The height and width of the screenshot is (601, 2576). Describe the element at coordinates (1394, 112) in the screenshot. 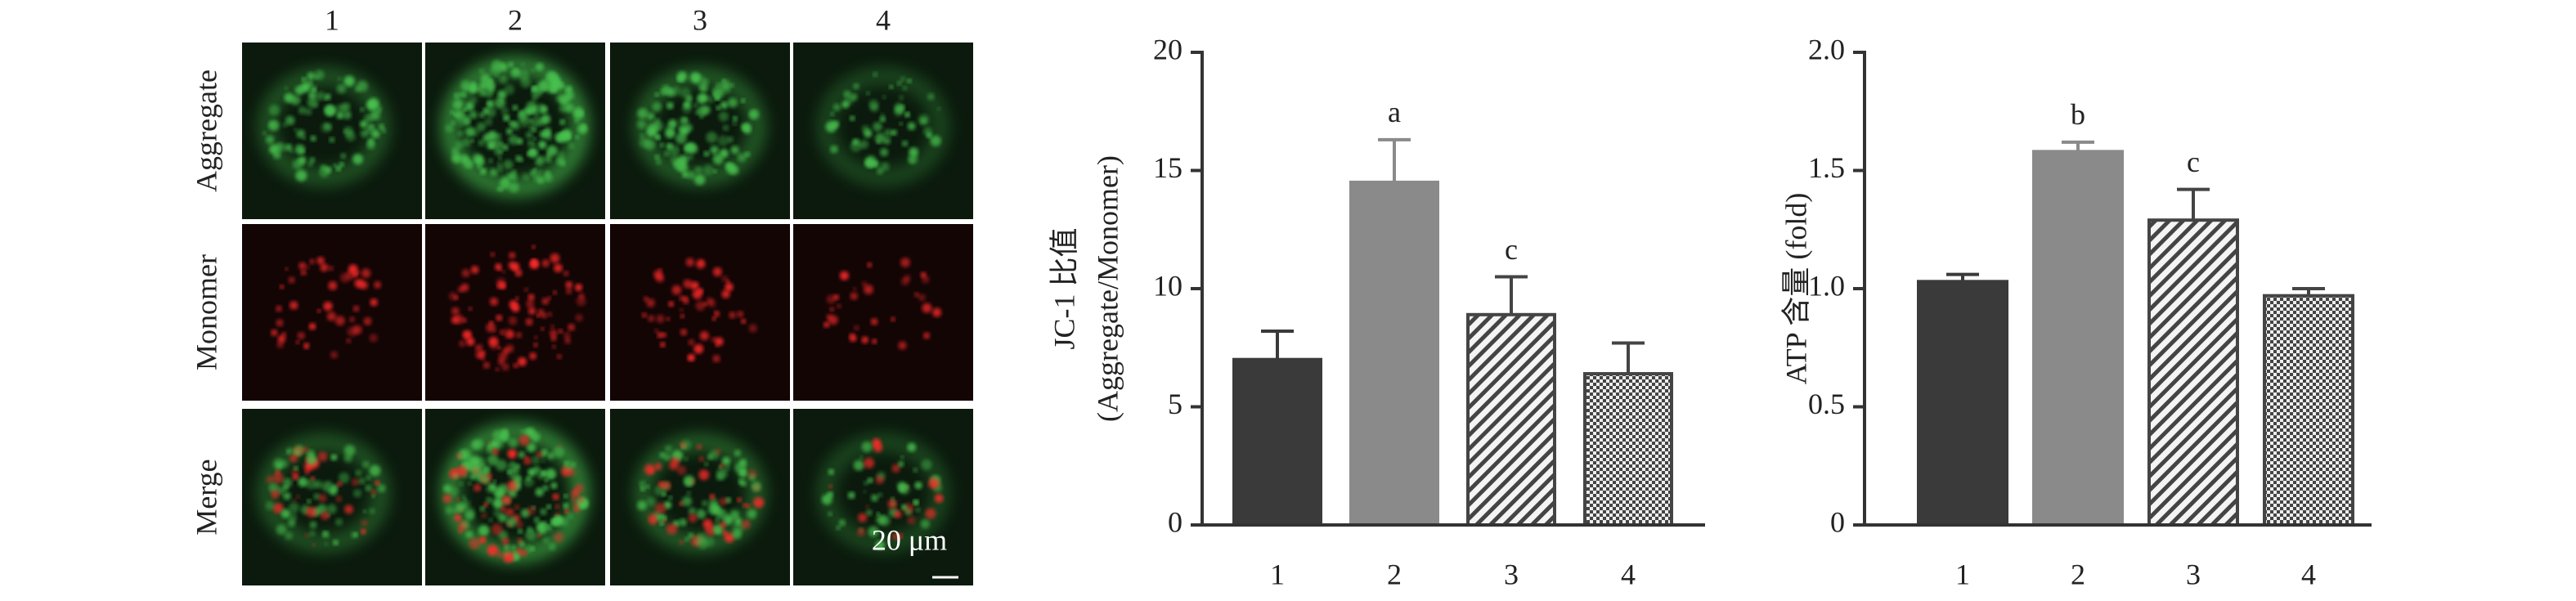

I see `significance-label: a` at that location.